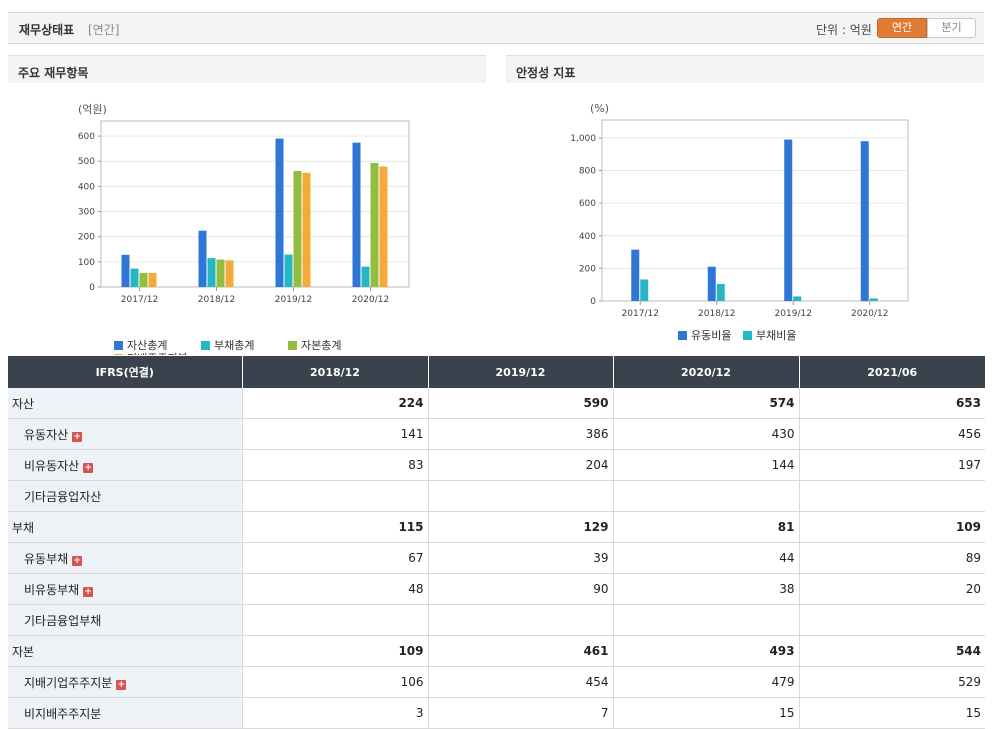 This screenshot has height=729, width=992. What do you see at coordinates (496, 496) in the screenshot?
I see `table-row: 기타금융업자산` at bounding box center [496, 496].